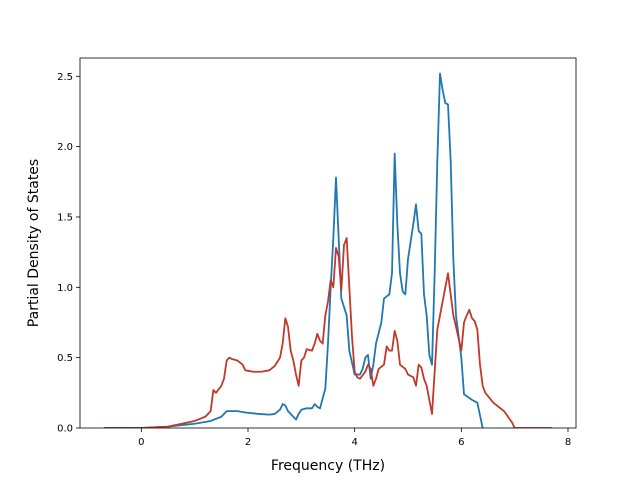  What do you see at coordinates (65, 429) in the screenshot?
I see `y-tick-label: 0.0` at bounding box center [65, 429].